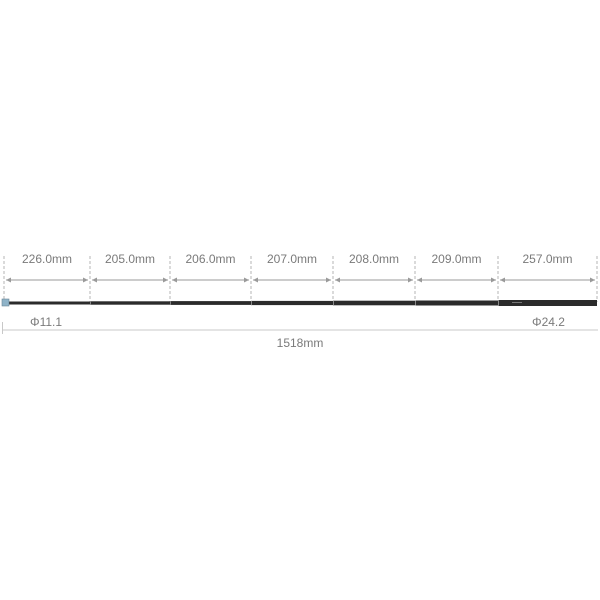  What do you see at coordinates (456, 259) in the screenshot?
I see `segment-length-label: 209.0mm` at bounding box center [456, 259].